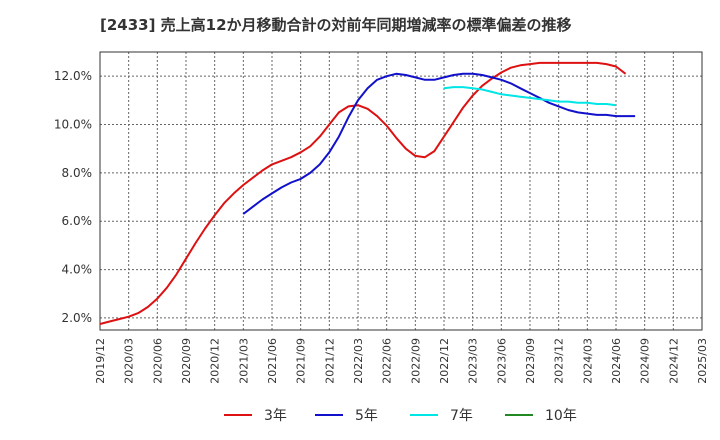  What do you see at coordinates (301, 361) in the screenshot?
I see `x-tick-label: 2021/09` at bounding box center [301, 361].